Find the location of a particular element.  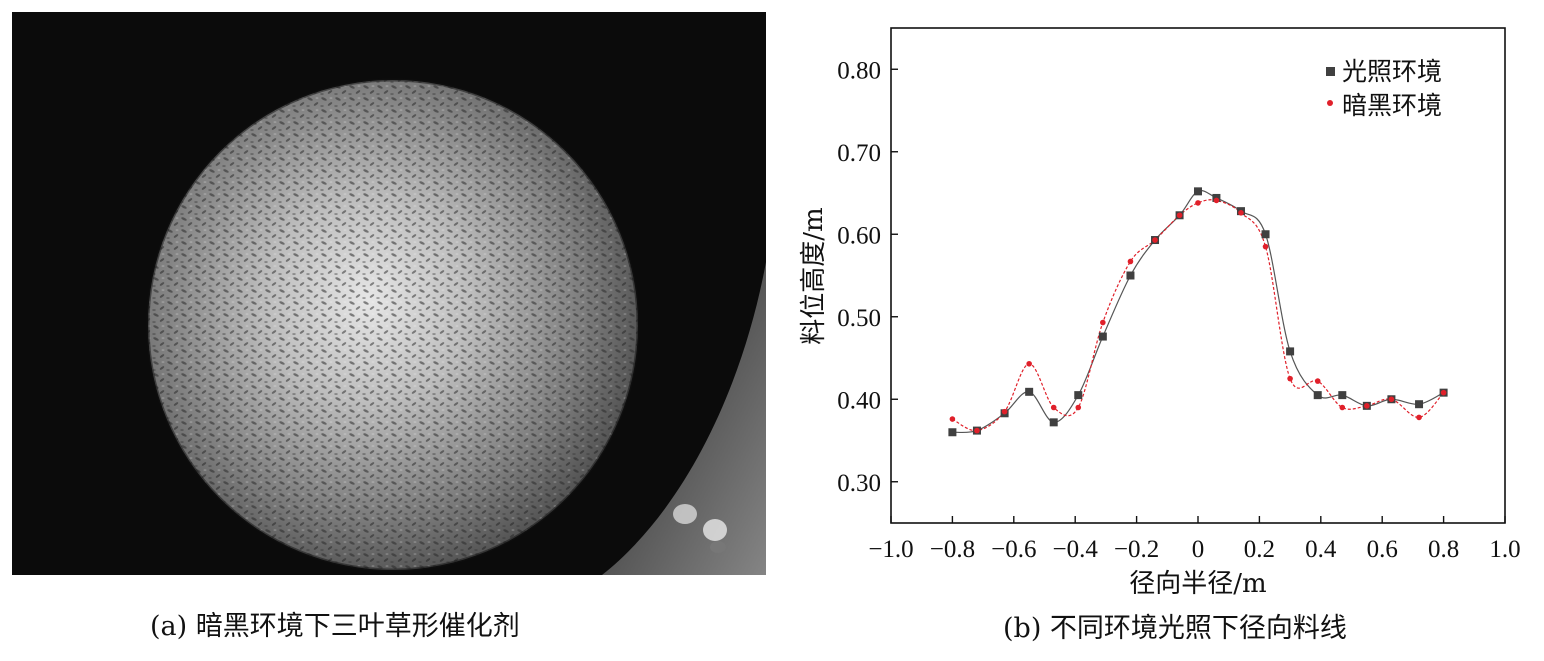

x-tick-label: 1.0 is located at coordinates (1504, 549).